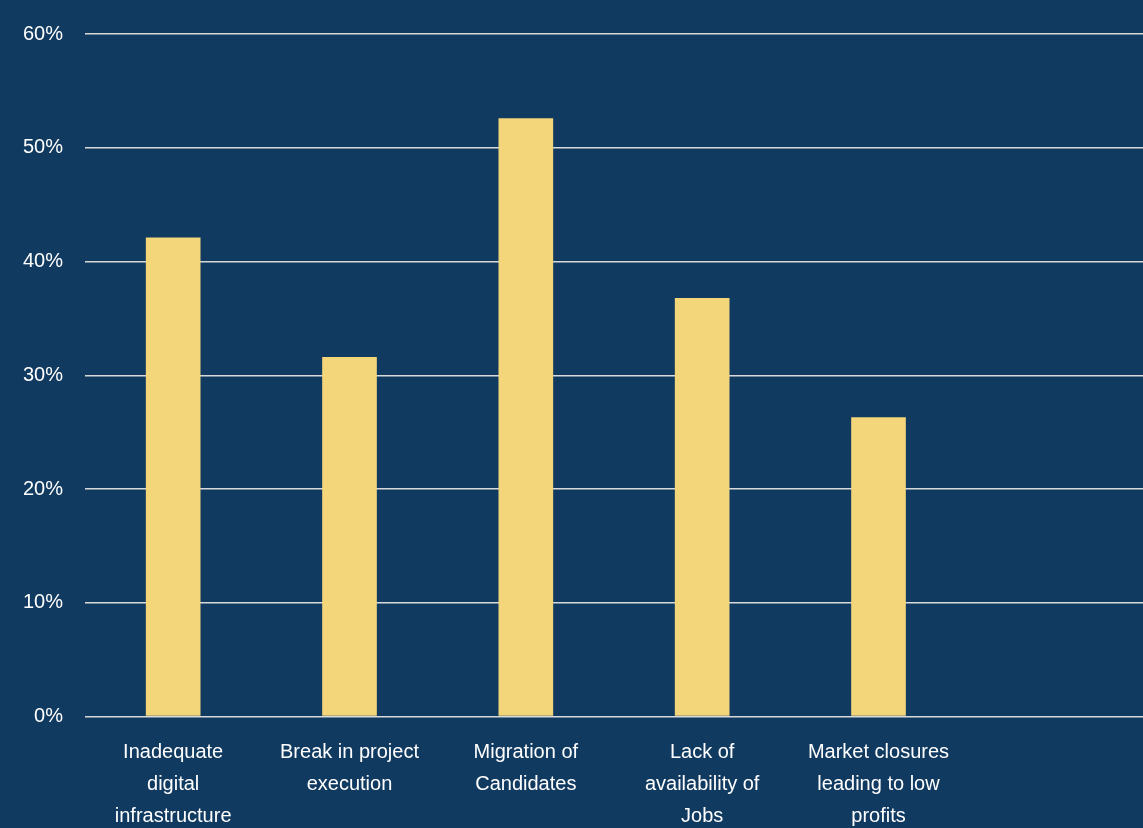  What do you see at coordinates (43, 260) in the screenshot?
I see `y-tick-label: 40%` at bounding box center [43, 260].